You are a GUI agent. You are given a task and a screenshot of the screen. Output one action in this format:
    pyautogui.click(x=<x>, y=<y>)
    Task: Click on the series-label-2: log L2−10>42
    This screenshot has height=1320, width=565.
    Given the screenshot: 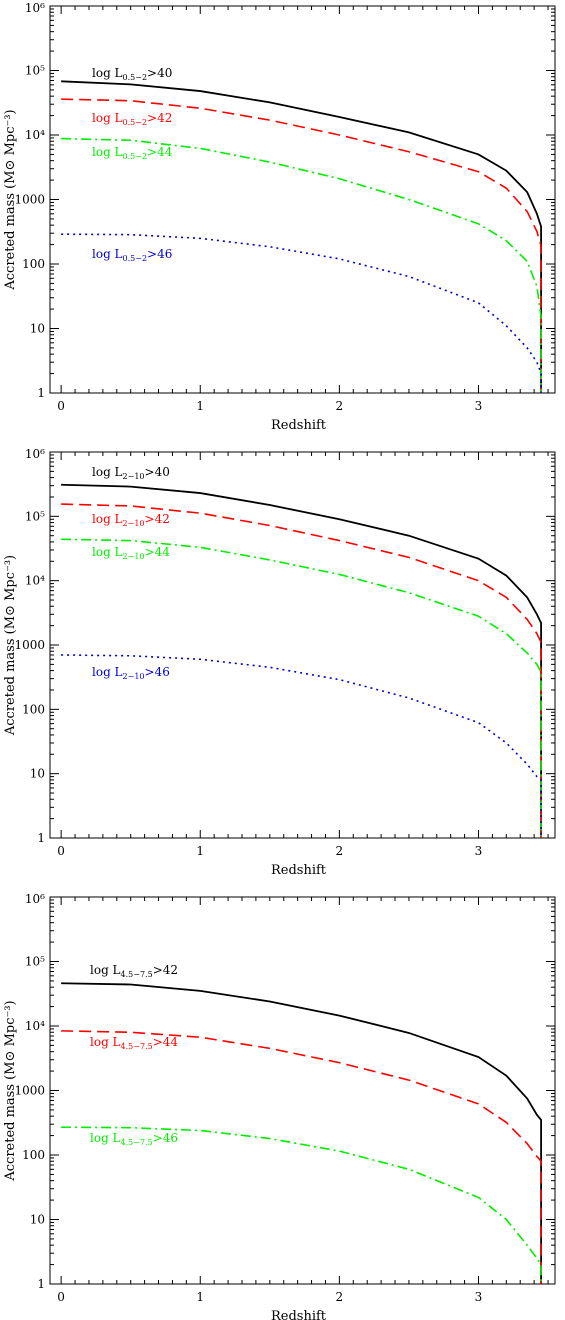 What is the action you would take?
    pyautogui.click(x=131, y=520)
    